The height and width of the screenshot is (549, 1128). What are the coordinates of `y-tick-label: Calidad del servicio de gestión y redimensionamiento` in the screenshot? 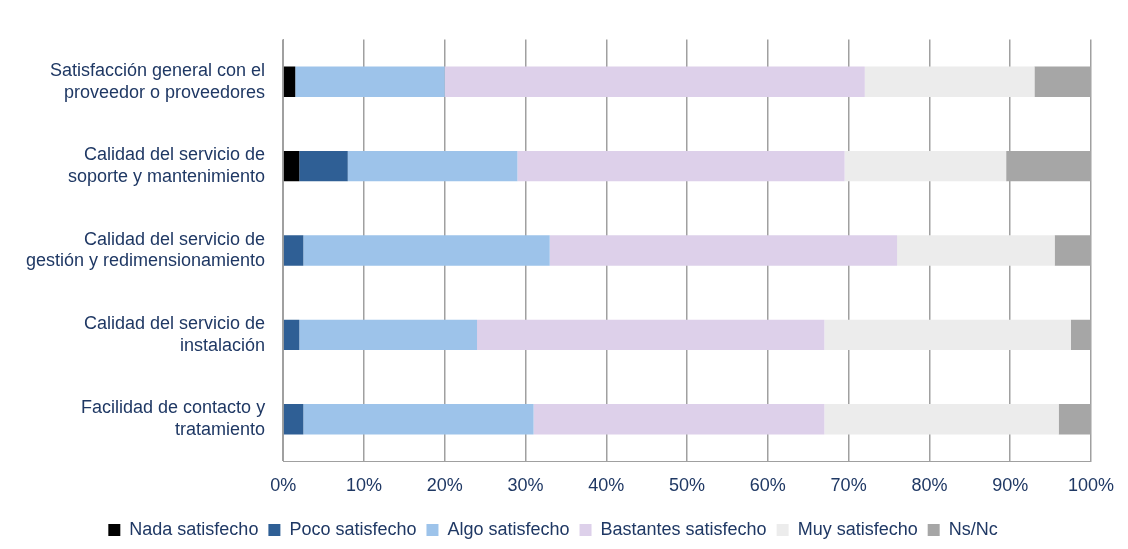 It's located at (145, 249).